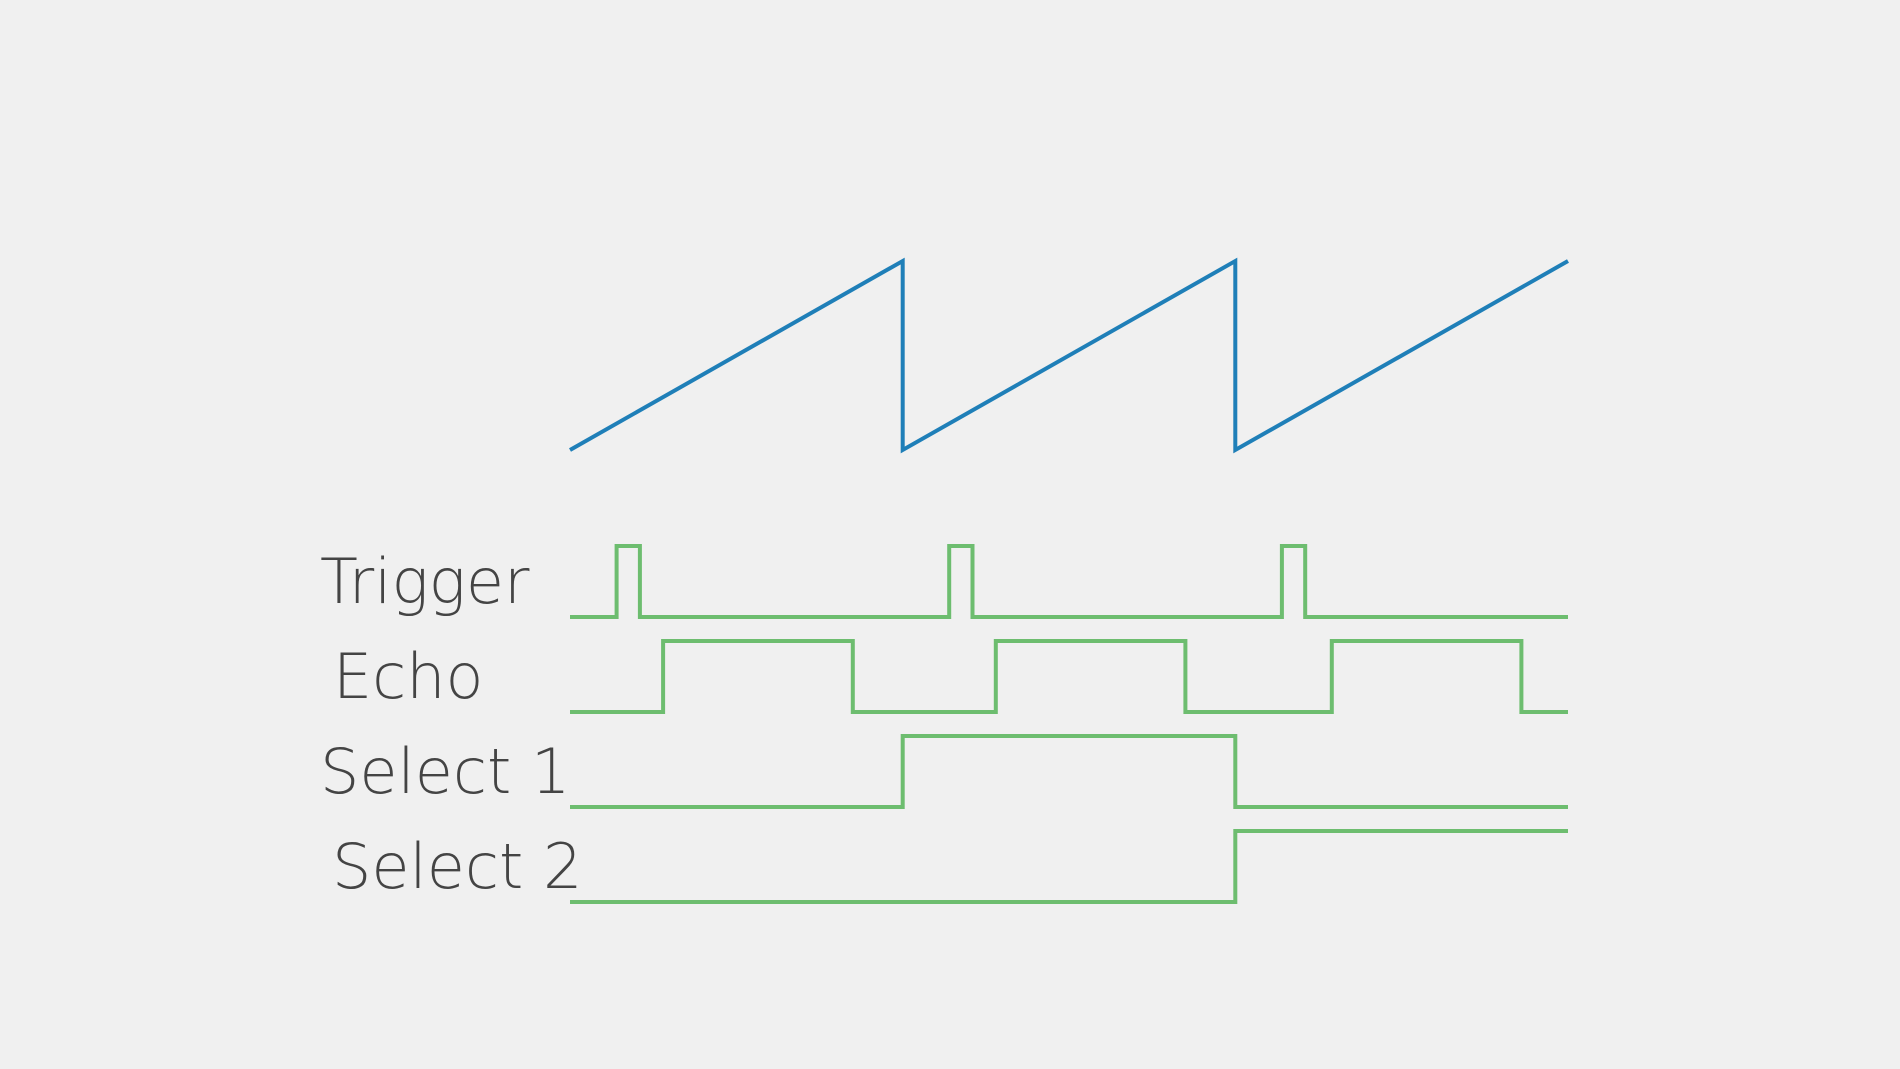 The height and width of the screenshot is (1069, 1900). What do you see at coordinates (1069, 581) in the screenshot?
I see `trigger-waveform` at bounding box center [1069, 581].